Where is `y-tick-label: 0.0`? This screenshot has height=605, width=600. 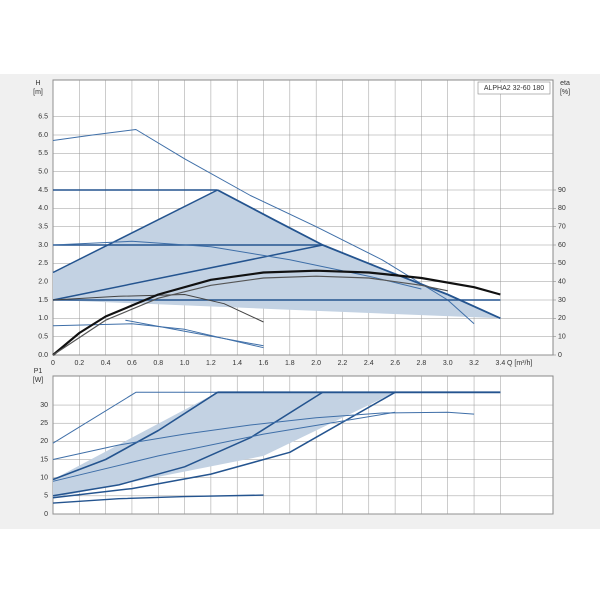 y-tick-label: 0.0 is located at coordinates (43, 355).